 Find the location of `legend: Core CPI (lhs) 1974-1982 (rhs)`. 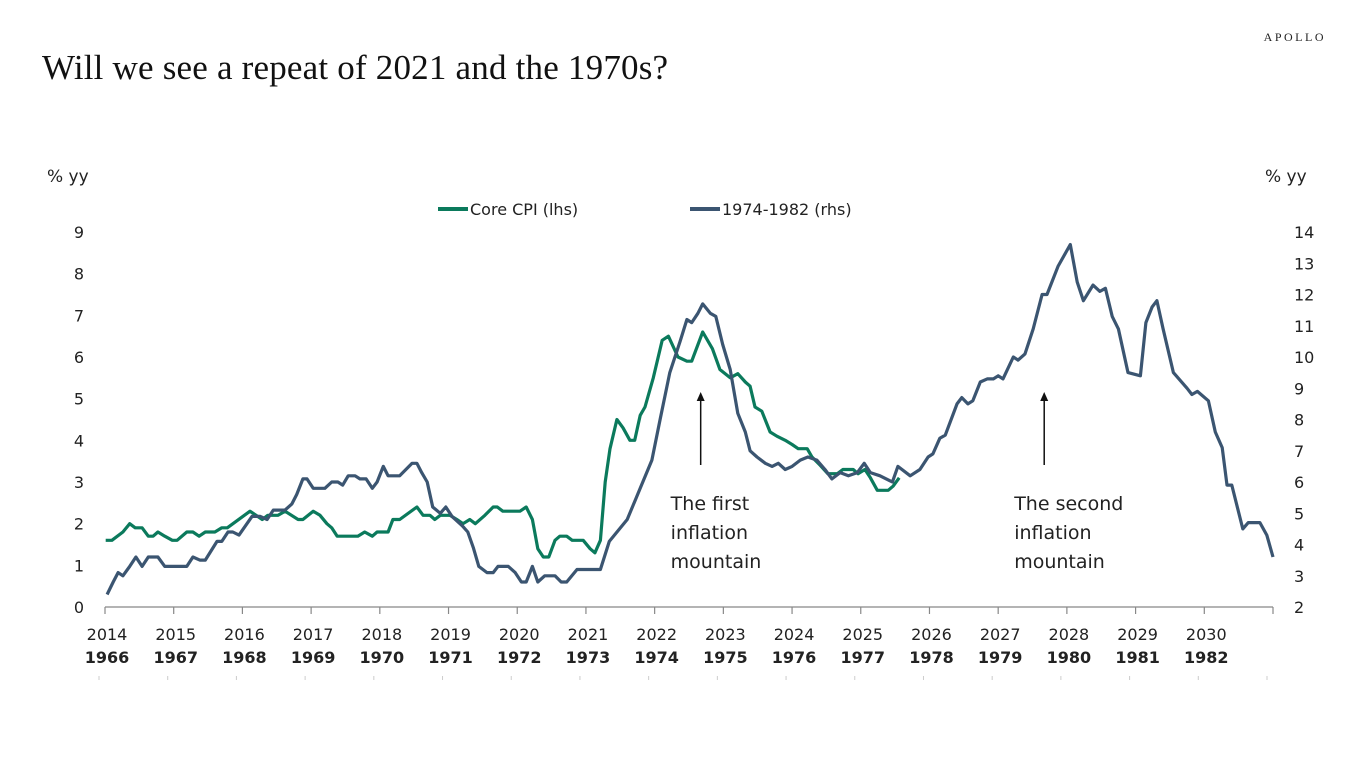

legend: Core CPI (lhs) 1974-1982 (rhs) is located at coordinates (645, 209).